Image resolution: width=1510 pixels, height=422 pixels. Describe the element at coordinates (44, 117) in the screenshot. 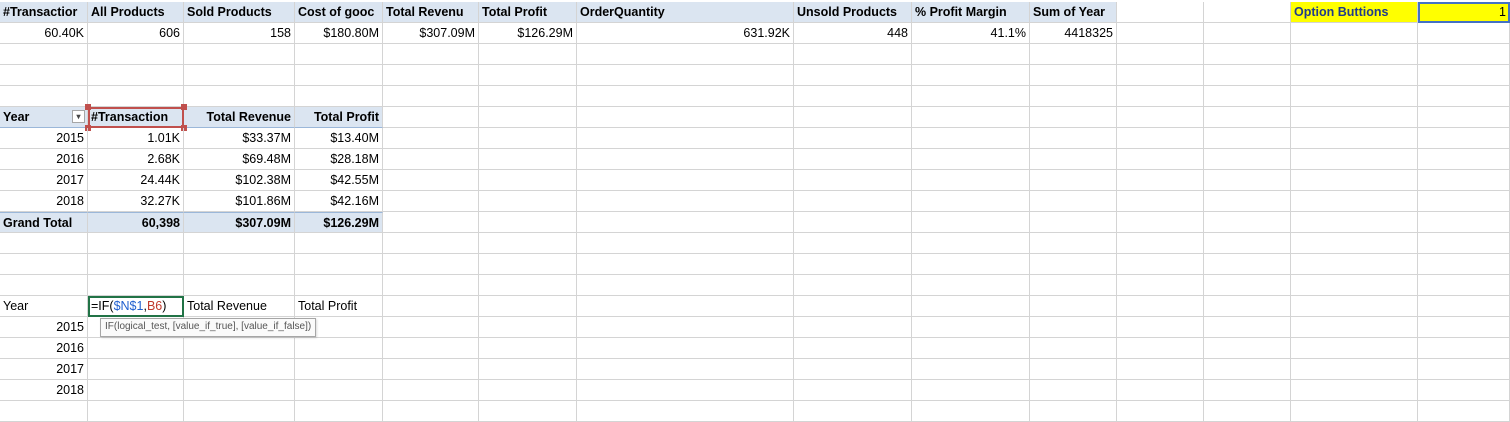

I see `pivot-header-year: Year ▾` at that location.